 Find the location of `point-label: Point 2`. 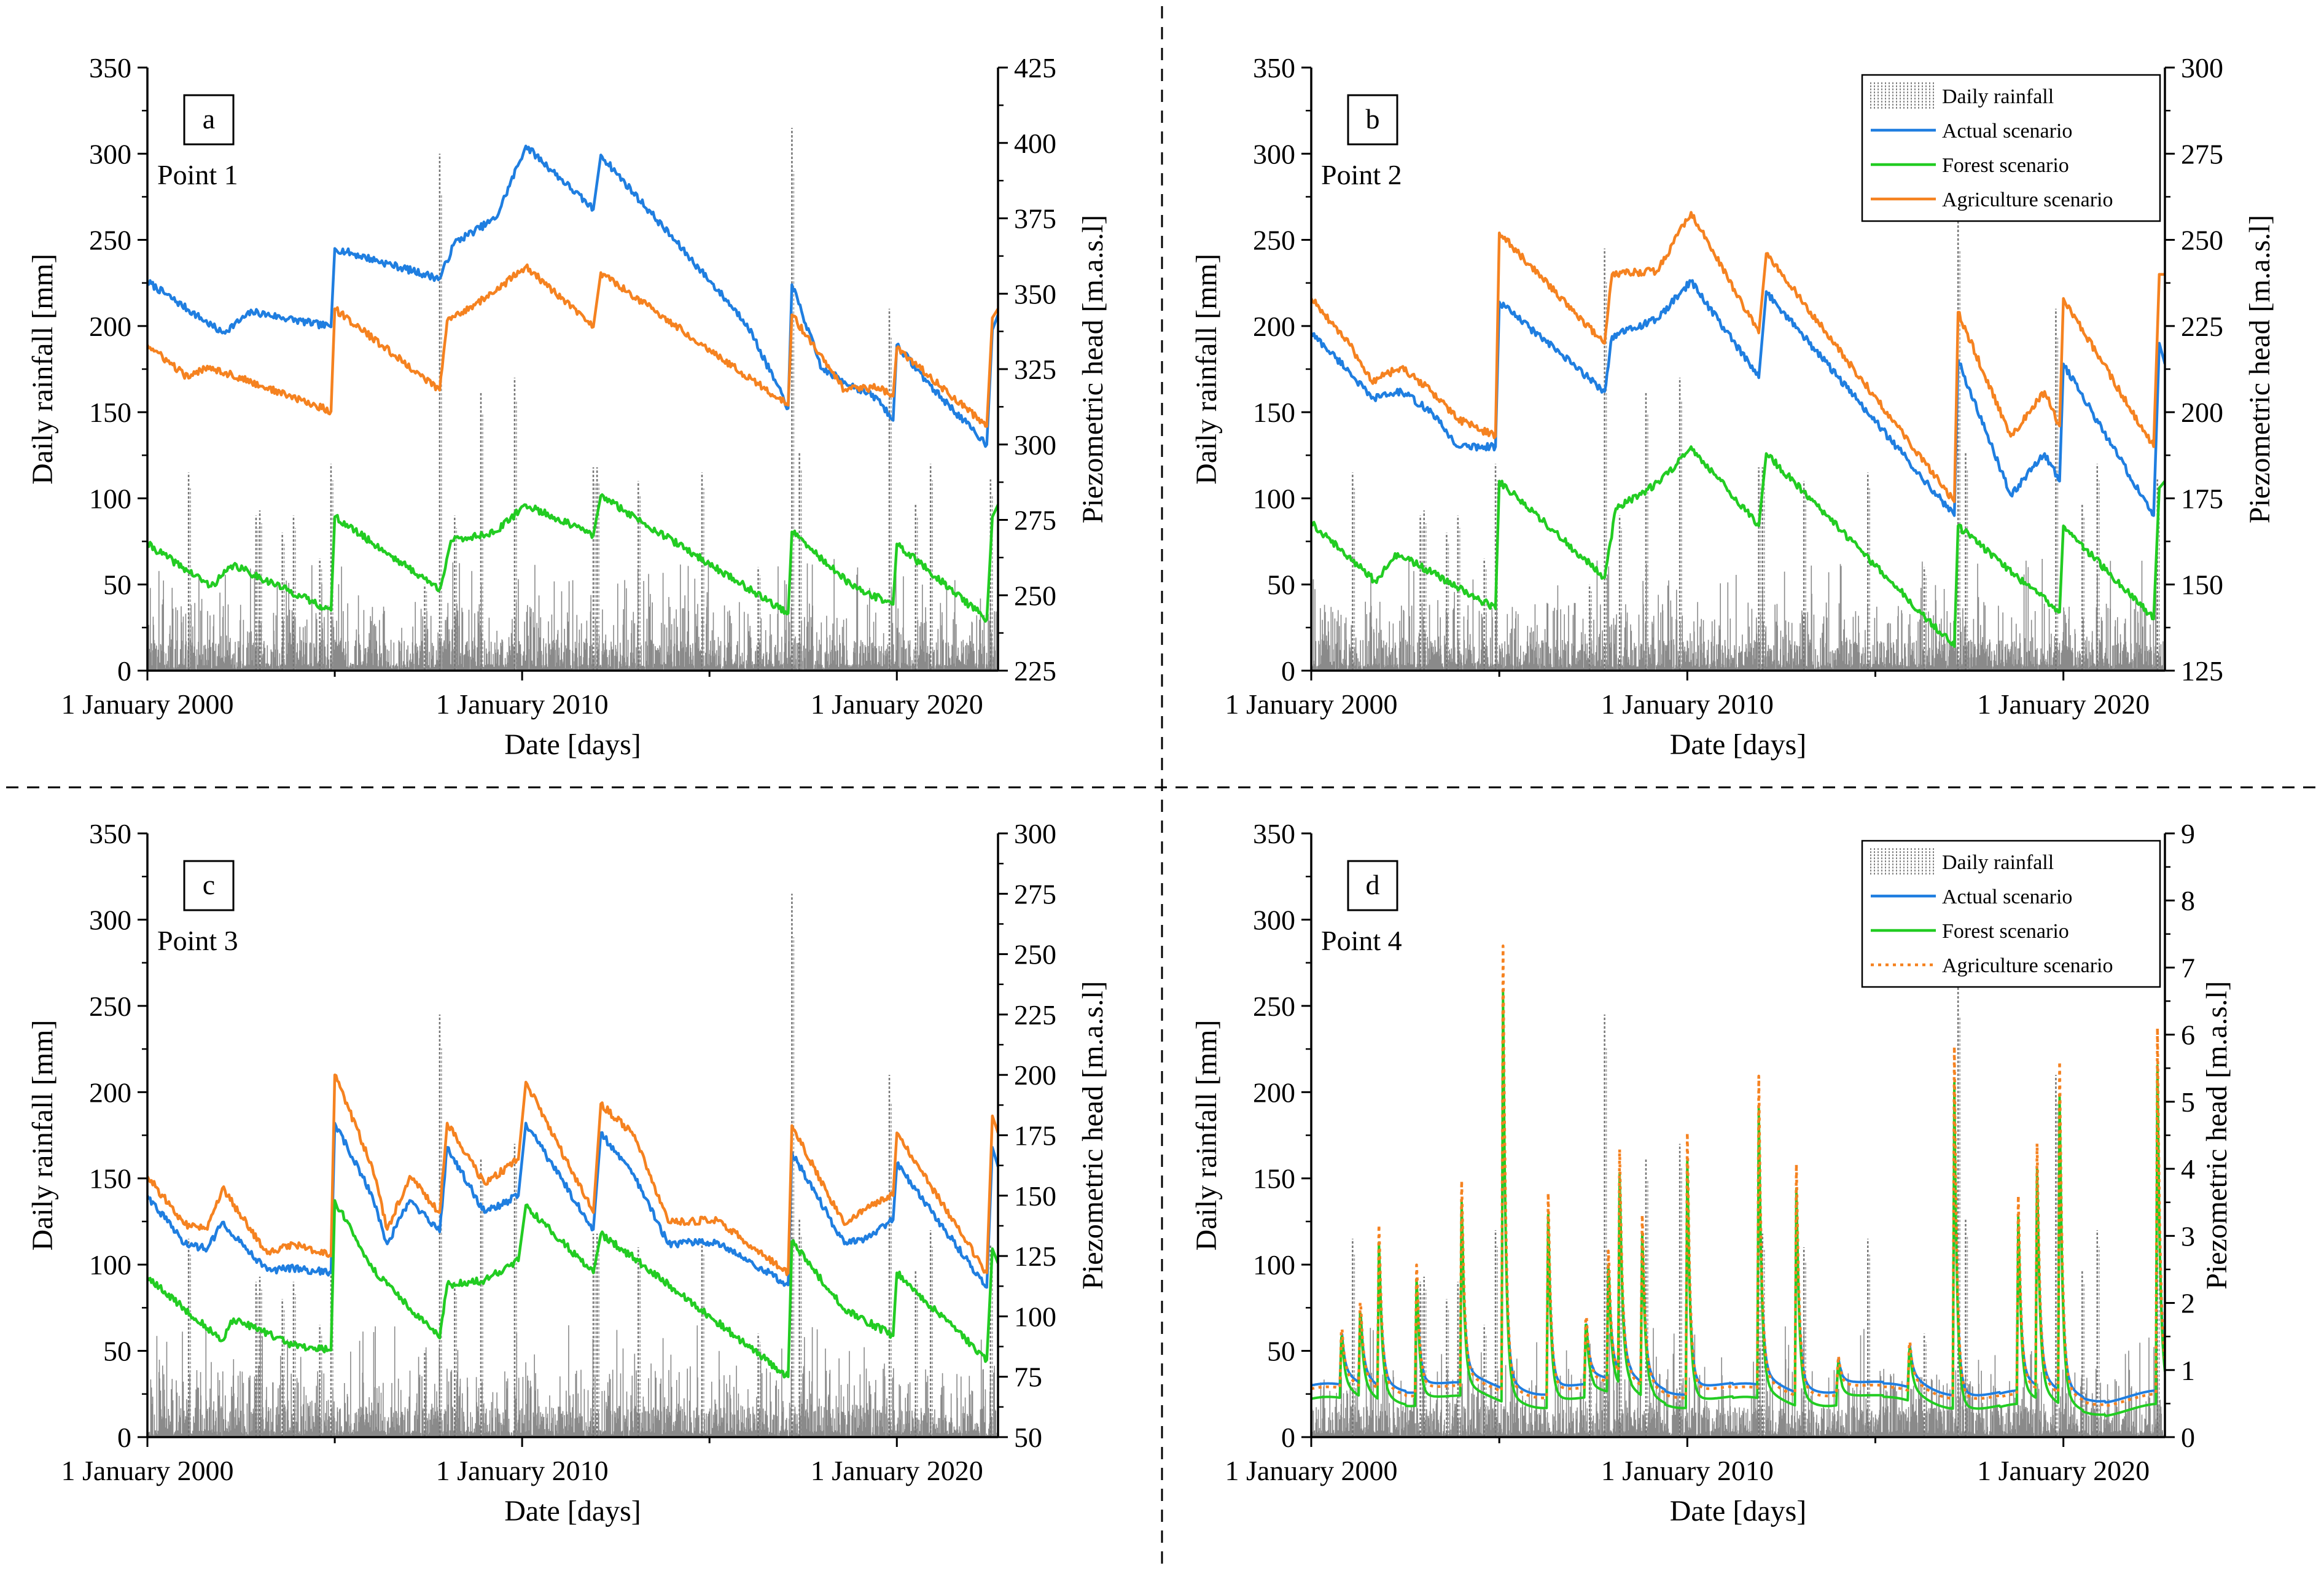

point-label: Point 2 is located at coordinates (1361, 174).